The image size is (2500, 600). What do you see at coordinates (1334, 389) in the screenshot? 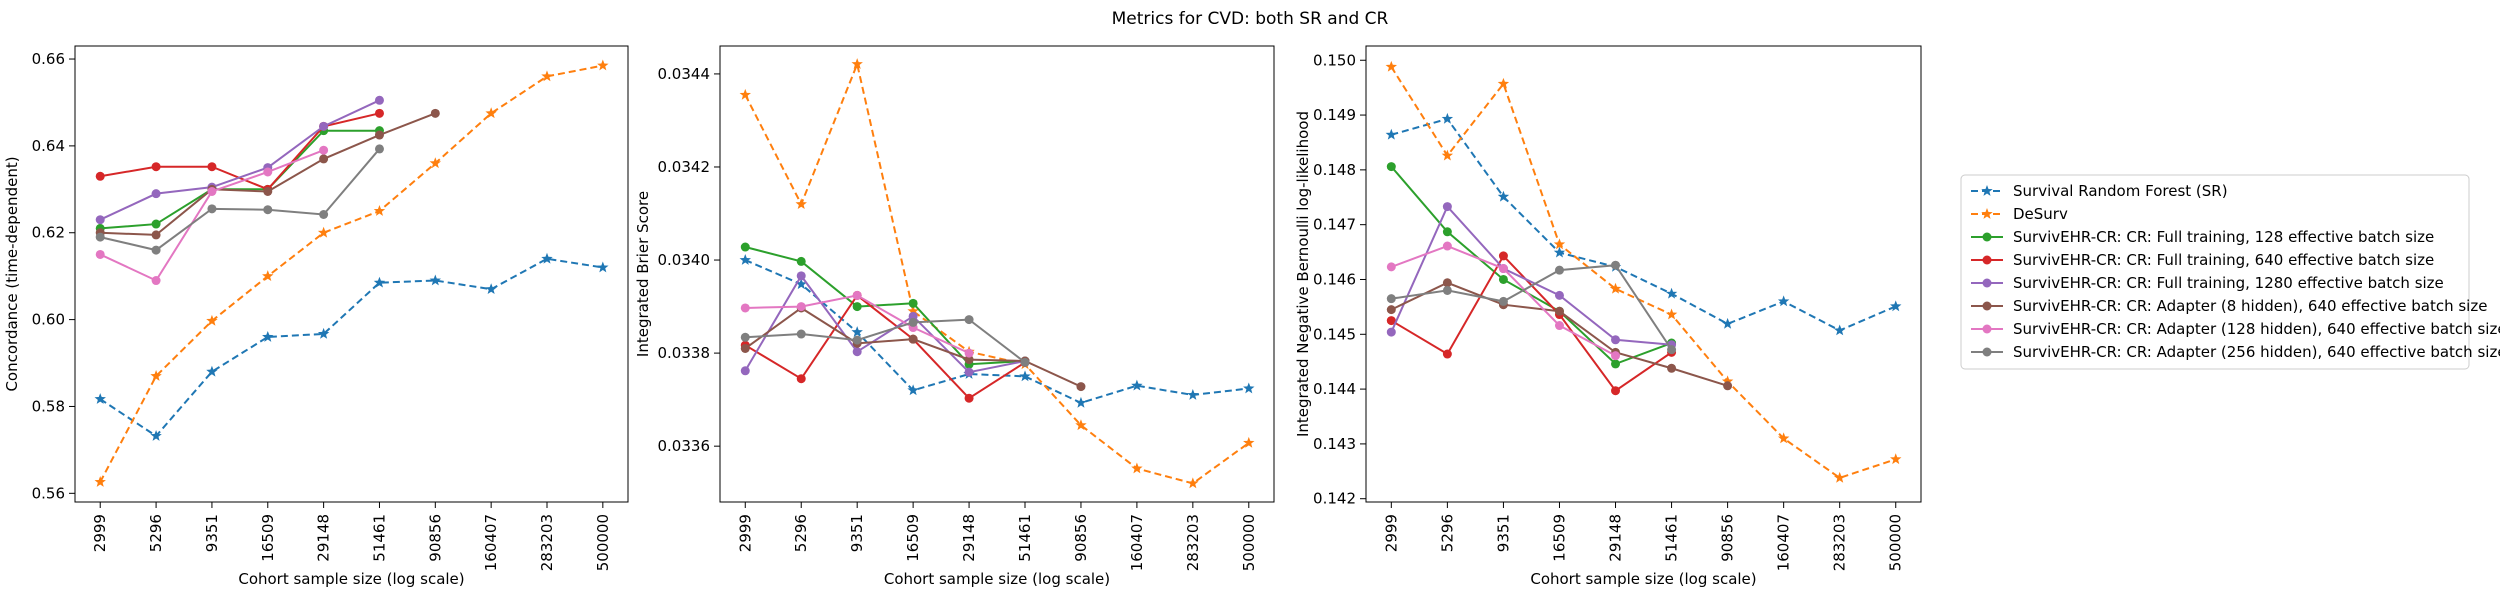
I see `y-tick-label: 0.144` at bounding box center [1334, 389].